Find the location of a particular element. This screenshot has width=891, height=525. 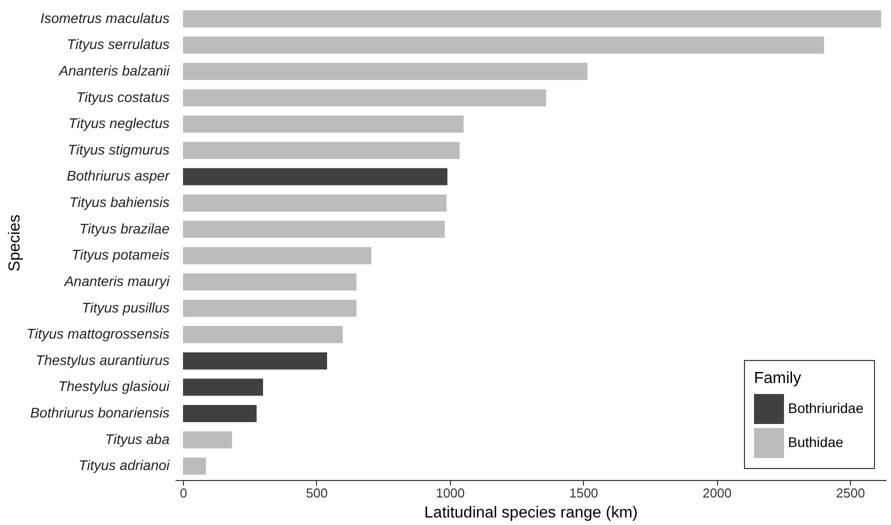

y-tick-label: Ananteris balzanii is located at coordinates (114, 70).